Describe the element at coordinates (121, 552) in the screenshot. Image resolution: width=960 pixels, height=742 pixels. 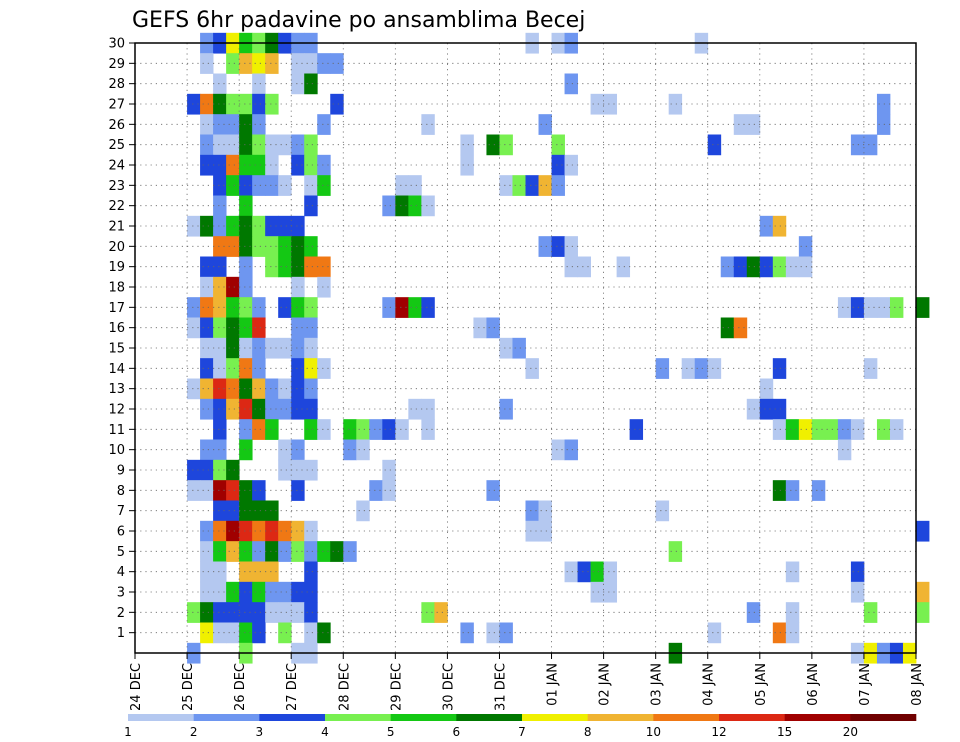
I see `y-tick-label: 5` at that location.